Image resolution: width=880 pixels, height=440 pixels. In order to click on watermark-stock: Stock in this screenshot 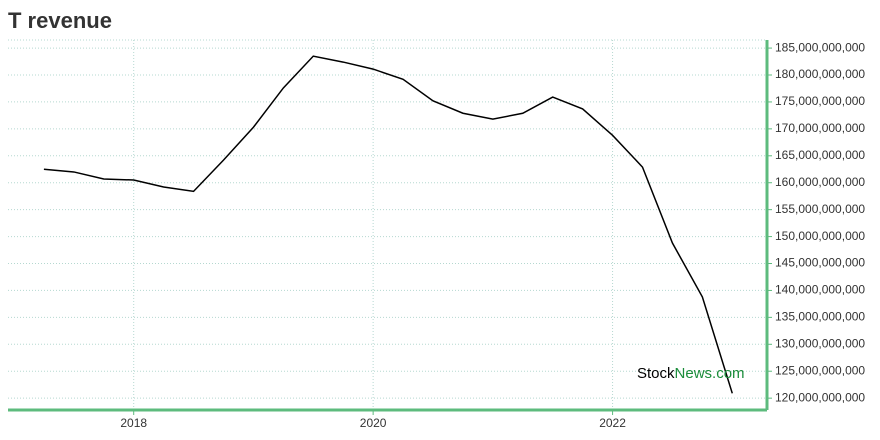, I will do `click(656, 373)`.